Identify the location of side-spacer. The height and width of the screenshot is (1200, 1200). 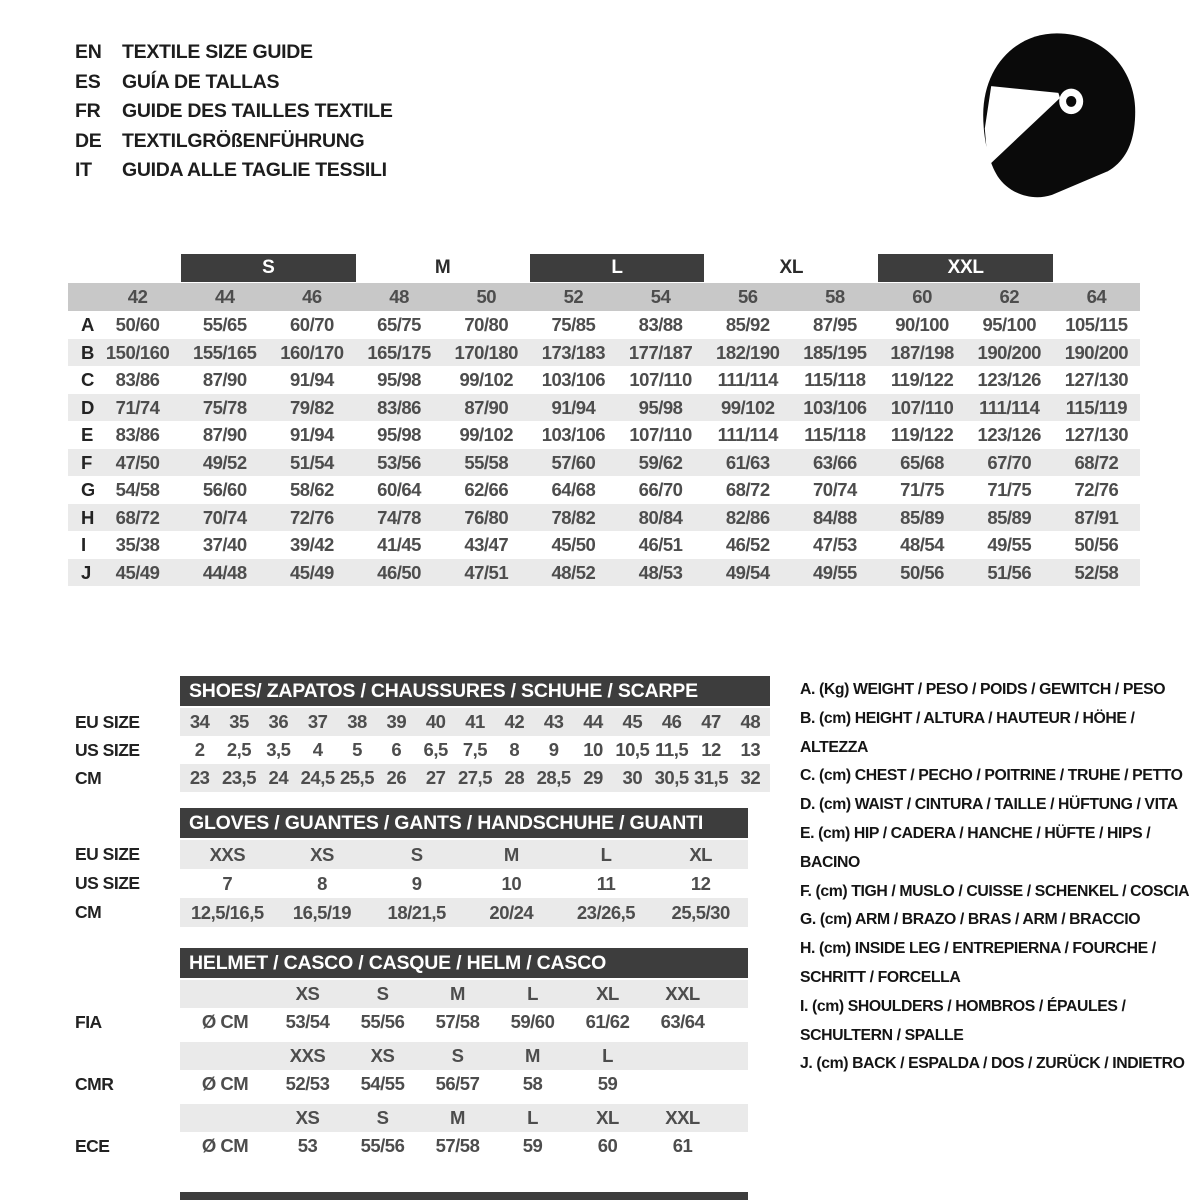
(127, 994).